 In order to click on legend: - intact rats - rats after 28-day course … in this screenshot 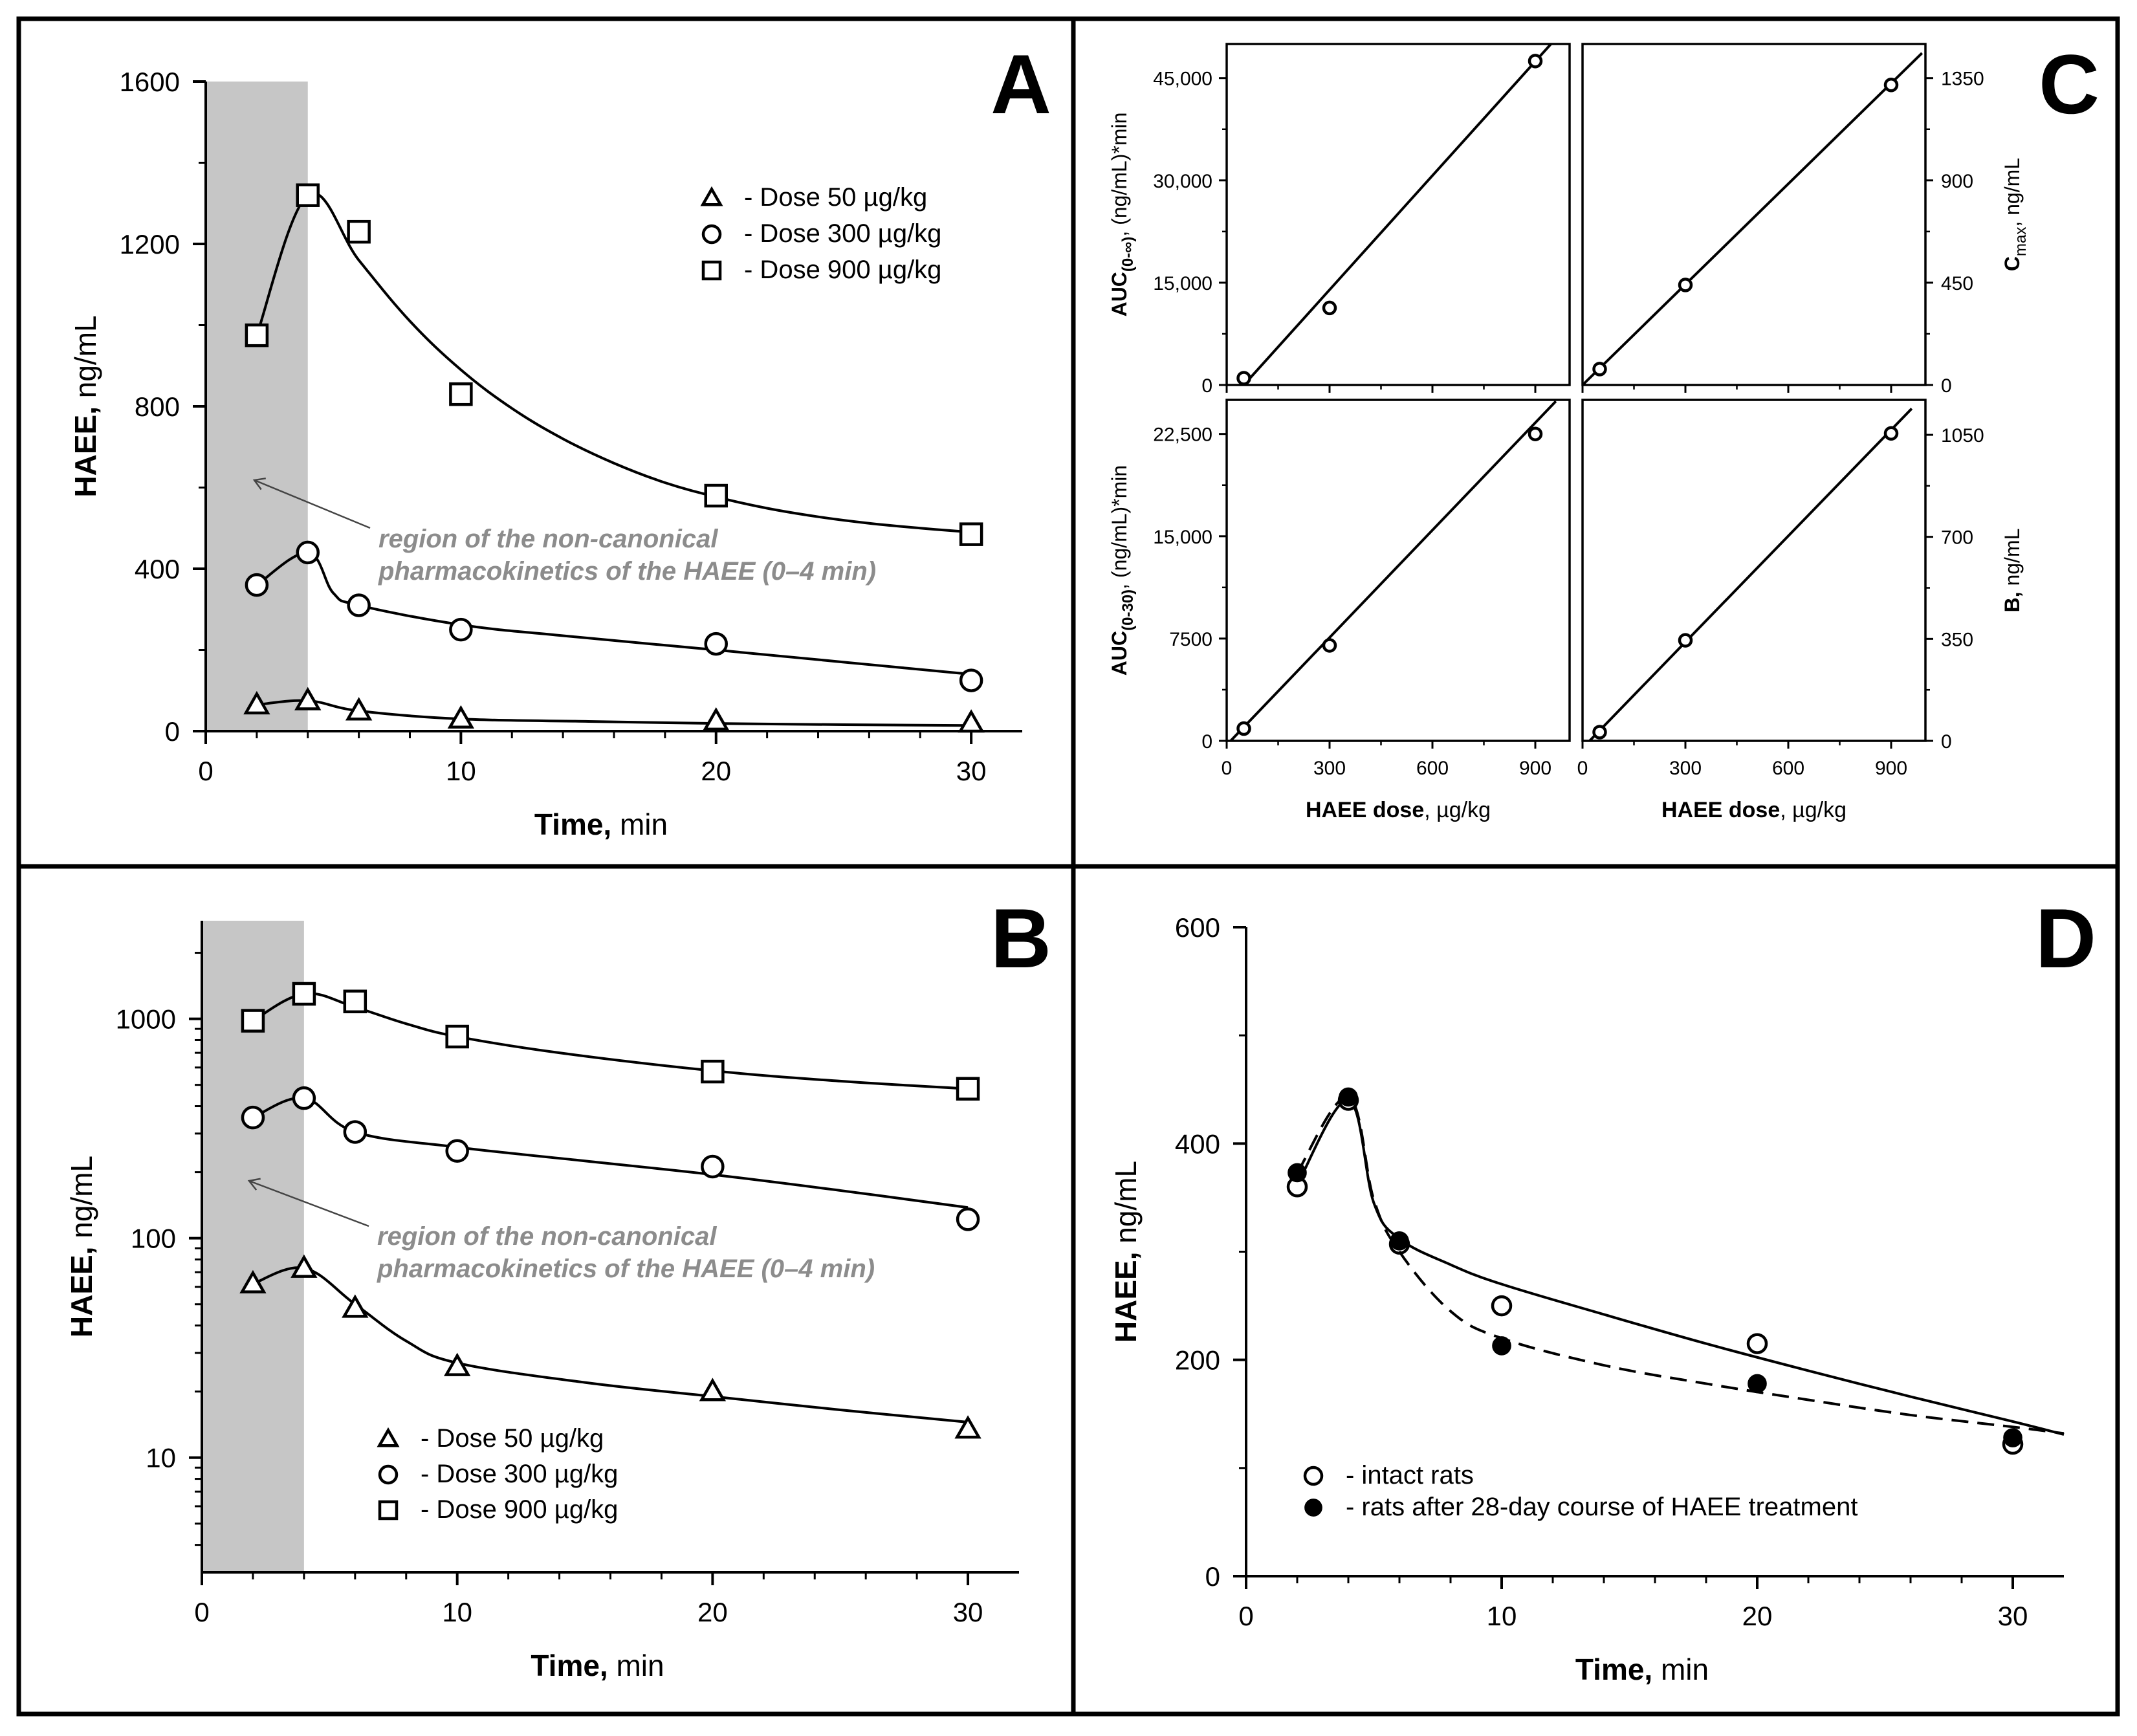, I will do `click(1580, 1491)`.